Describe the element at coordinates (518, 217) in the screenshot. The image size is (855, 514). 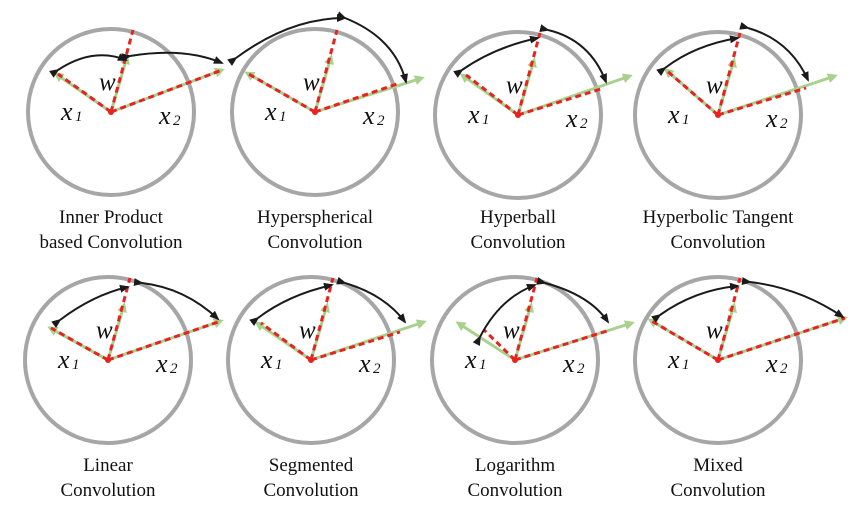
I see `panel-title-line1: Hyperball` at that location.